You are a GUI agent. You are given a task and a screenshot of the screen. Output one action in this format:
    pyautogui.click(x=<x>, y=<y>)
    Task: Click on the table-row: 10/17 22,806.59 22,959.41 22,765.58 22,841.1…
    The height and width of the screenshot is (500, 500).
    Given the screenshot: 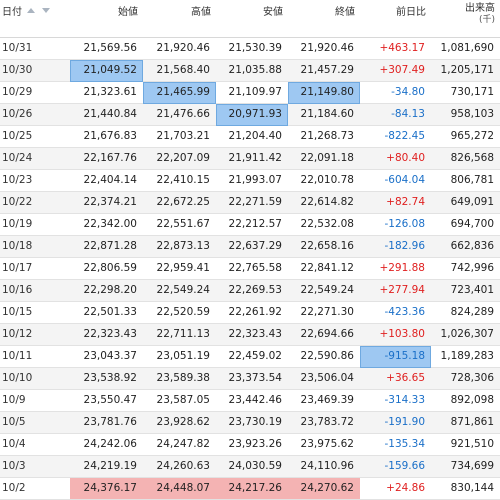 What is the action you would take?
    pyautogui.click(x=250, y=268)
    